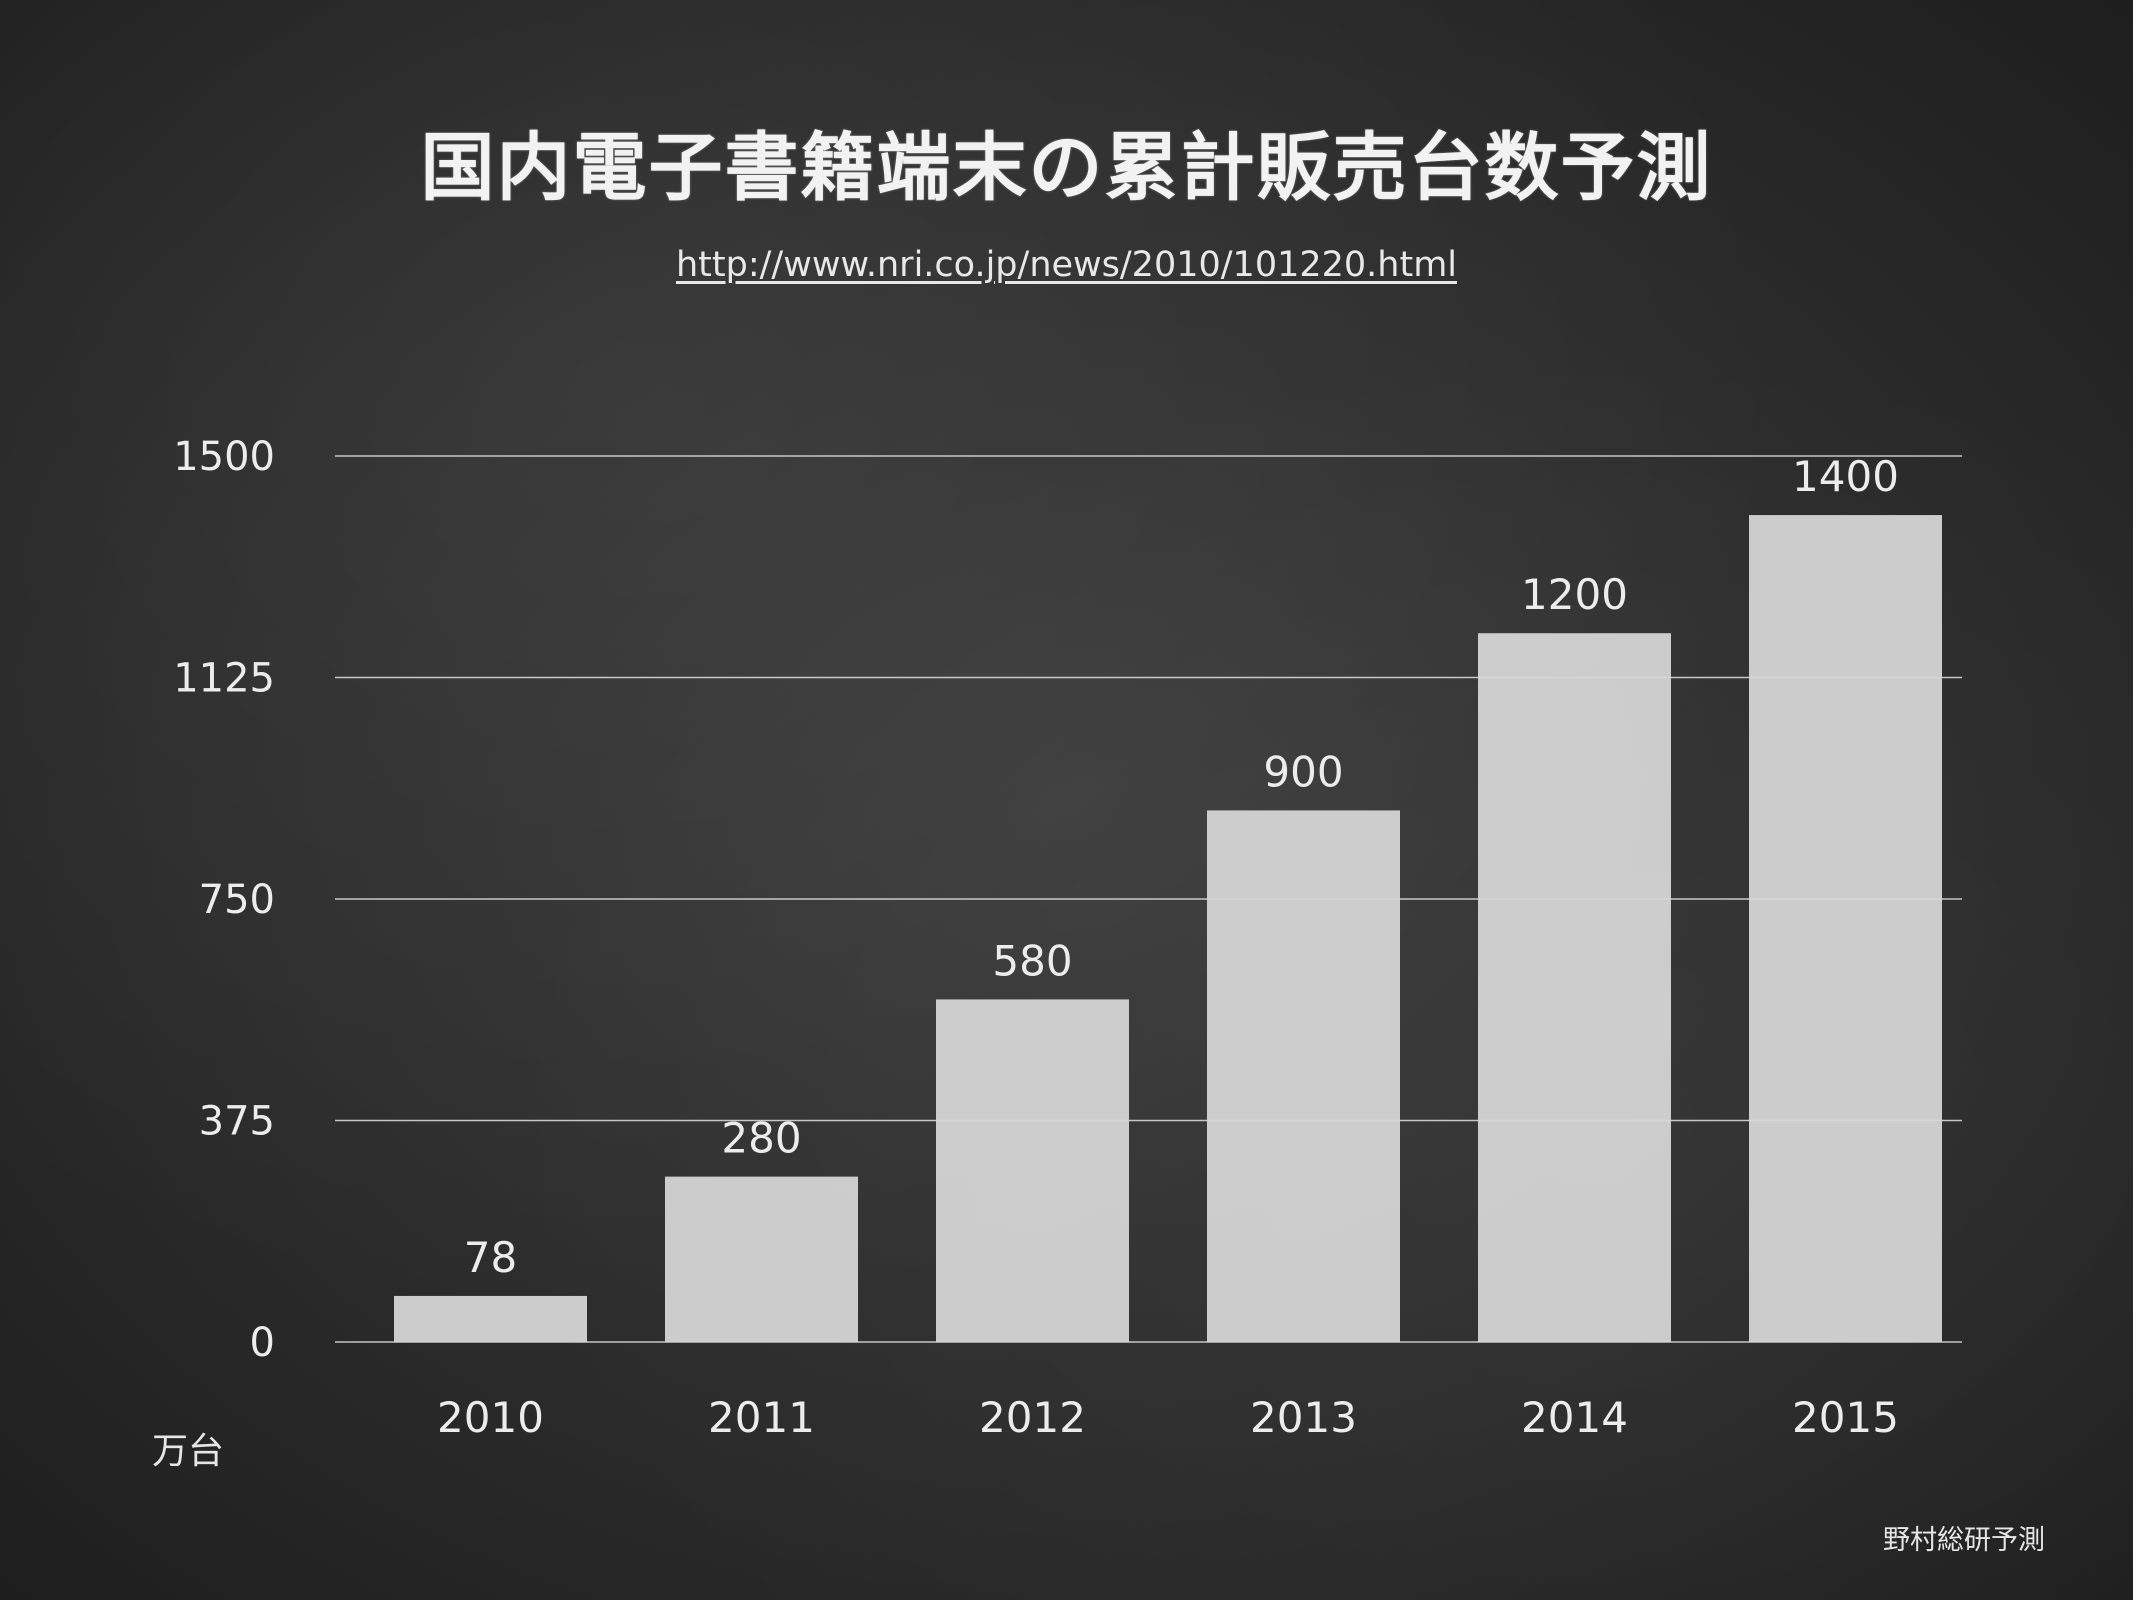  What do you see at coordinates (1032, 1417) in the screenshot?
I see `x-tick-label-2012: 2012` at bounding box center [1032, 1417].